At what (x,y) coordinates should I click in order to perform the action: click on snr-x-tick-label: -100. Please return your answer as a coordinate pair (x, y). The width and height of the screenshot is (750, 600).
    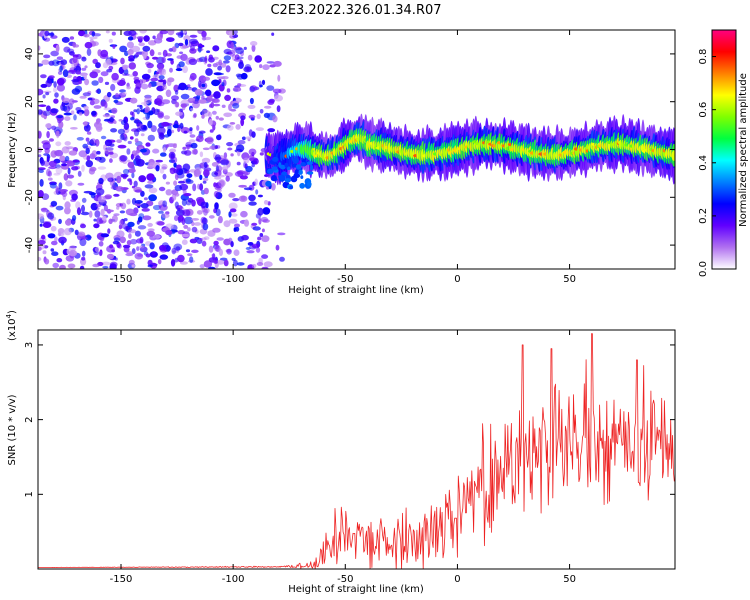
    Looking at the image, I should click on (233, 579).